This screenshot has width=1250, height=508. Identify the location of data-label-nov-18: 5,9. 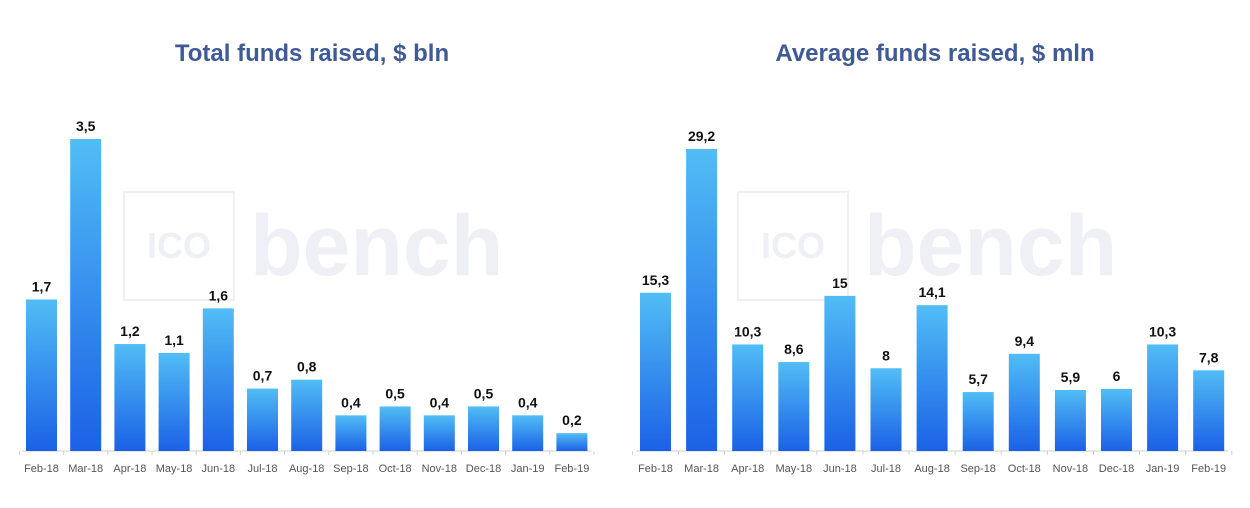
(1071, 377).